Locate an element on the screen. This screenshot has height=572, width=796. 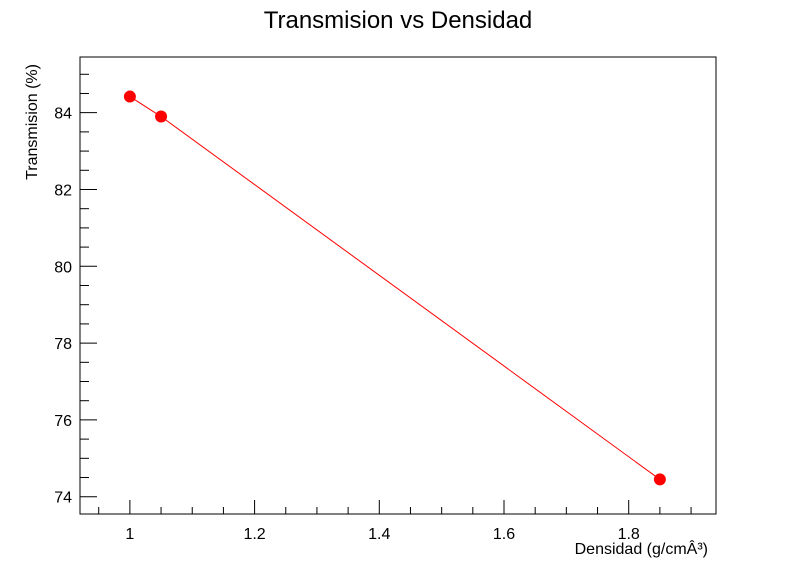
y-tick-label: 82 is located at coordinates (63, 190).